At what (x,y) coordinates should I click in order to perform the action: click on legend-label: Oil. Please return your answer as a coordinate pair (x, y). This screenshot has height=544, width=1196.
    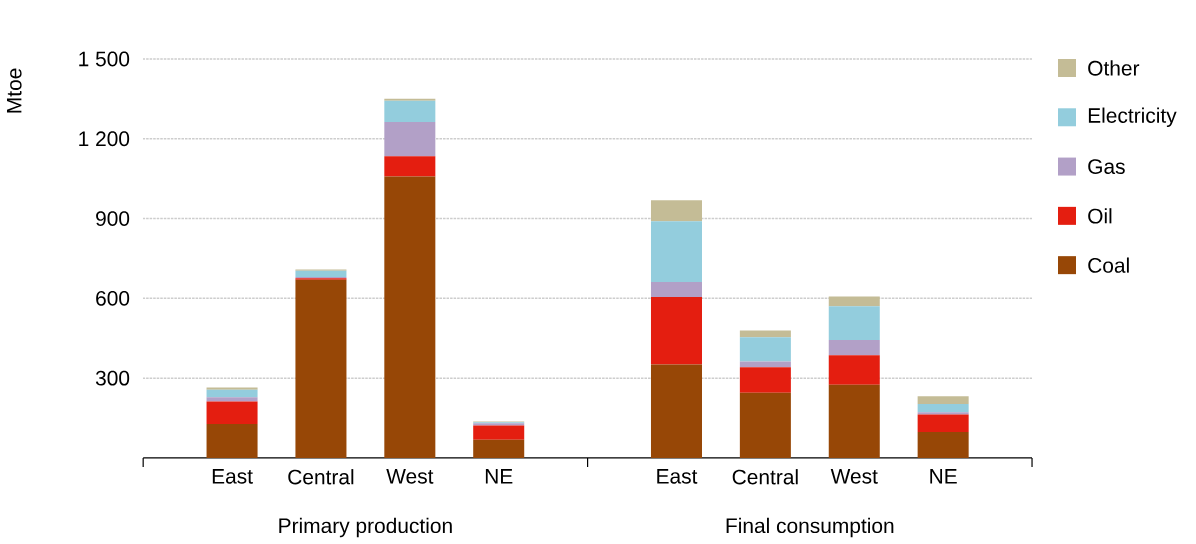
    Looking at the image, I should click on (1100, 216).